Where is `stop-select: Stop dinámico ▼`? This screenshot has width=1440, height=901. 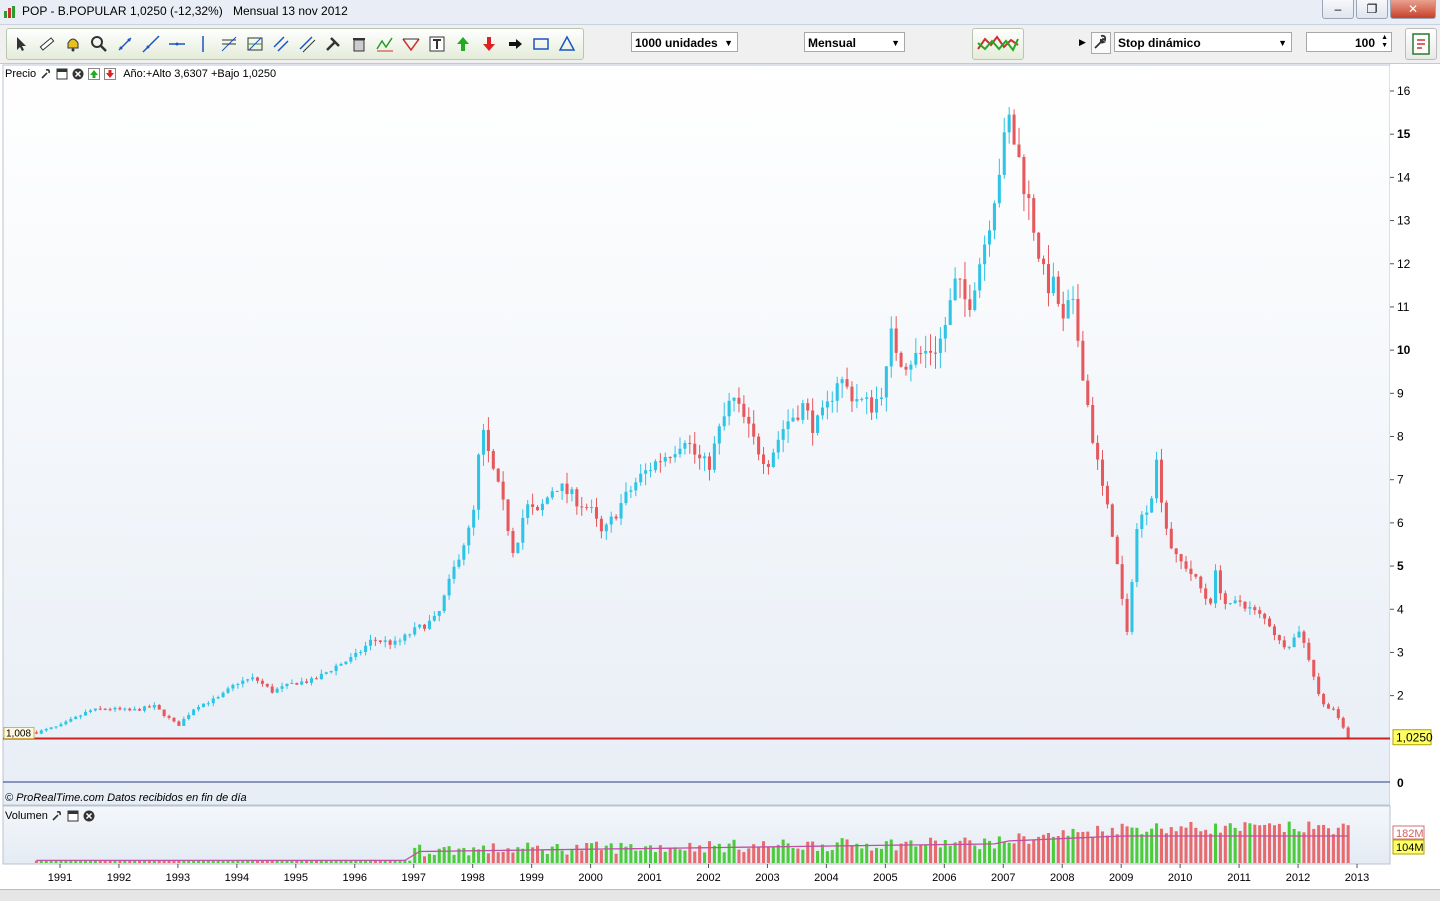 stop-select: Stop dinámico ▼ is located at coordinates (1203, 42).